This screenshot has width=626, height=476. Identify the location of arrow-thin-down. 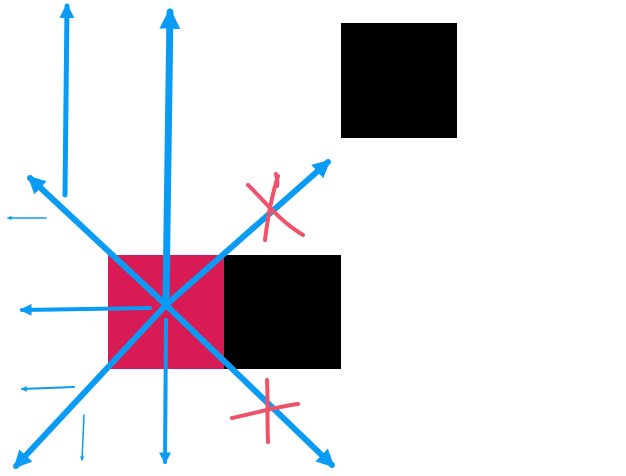
(82, 437).